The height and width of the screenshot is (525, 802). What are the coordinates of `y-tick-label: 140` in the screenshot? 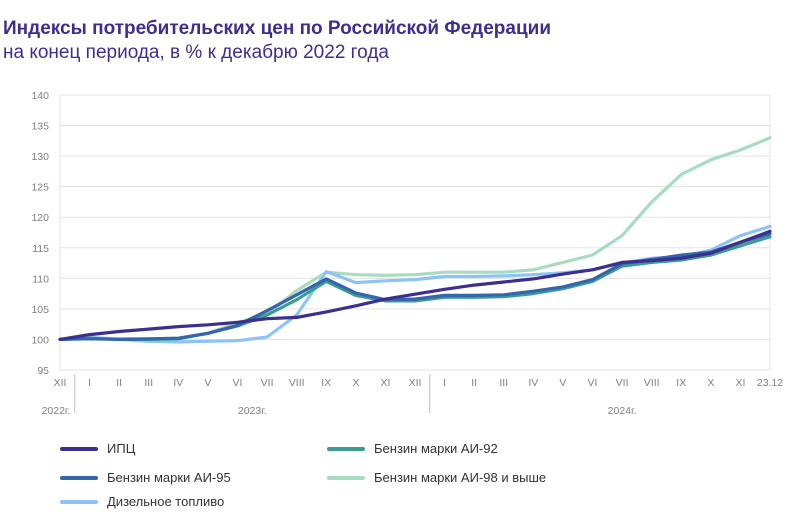 It's located at (40, 96).